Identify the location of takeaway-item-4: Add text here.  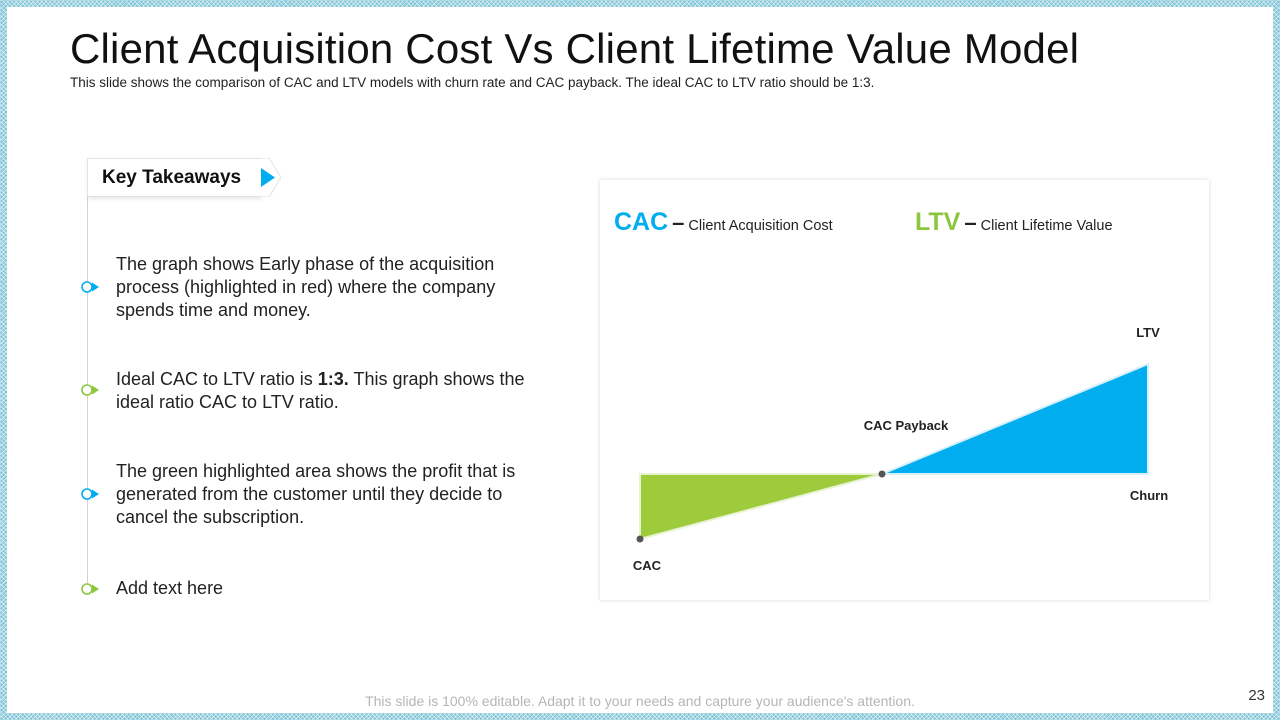
(170, 588).